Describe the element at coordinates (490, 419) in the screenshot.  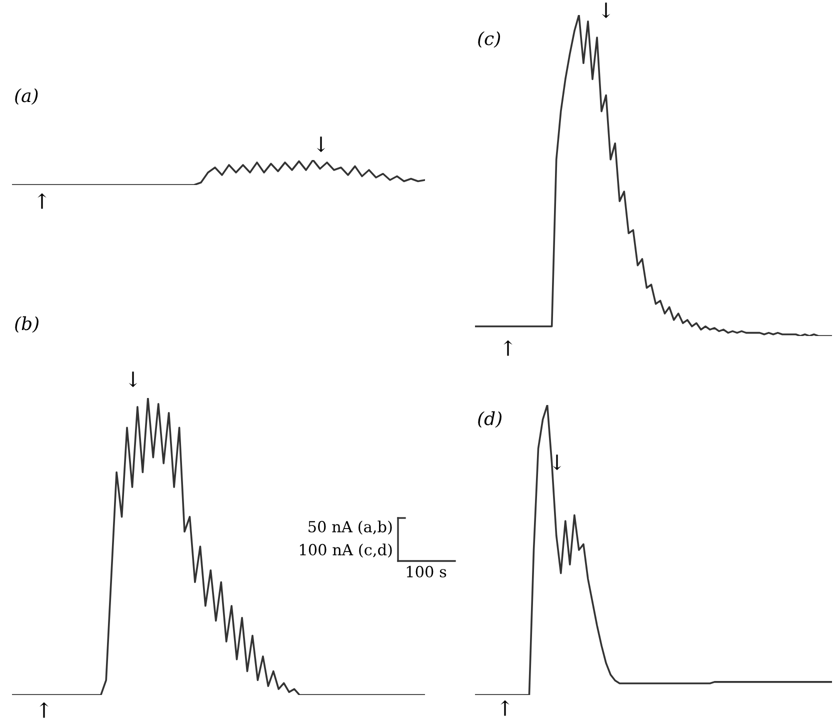
I see `chart-title: (d)` at that location.